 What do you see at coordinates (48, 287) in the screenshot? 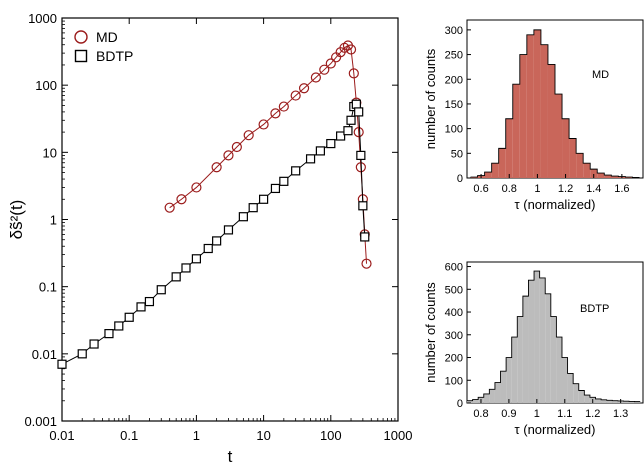
I see `msd-y-tick-label: 0.1` at bounding box center [48, 287].